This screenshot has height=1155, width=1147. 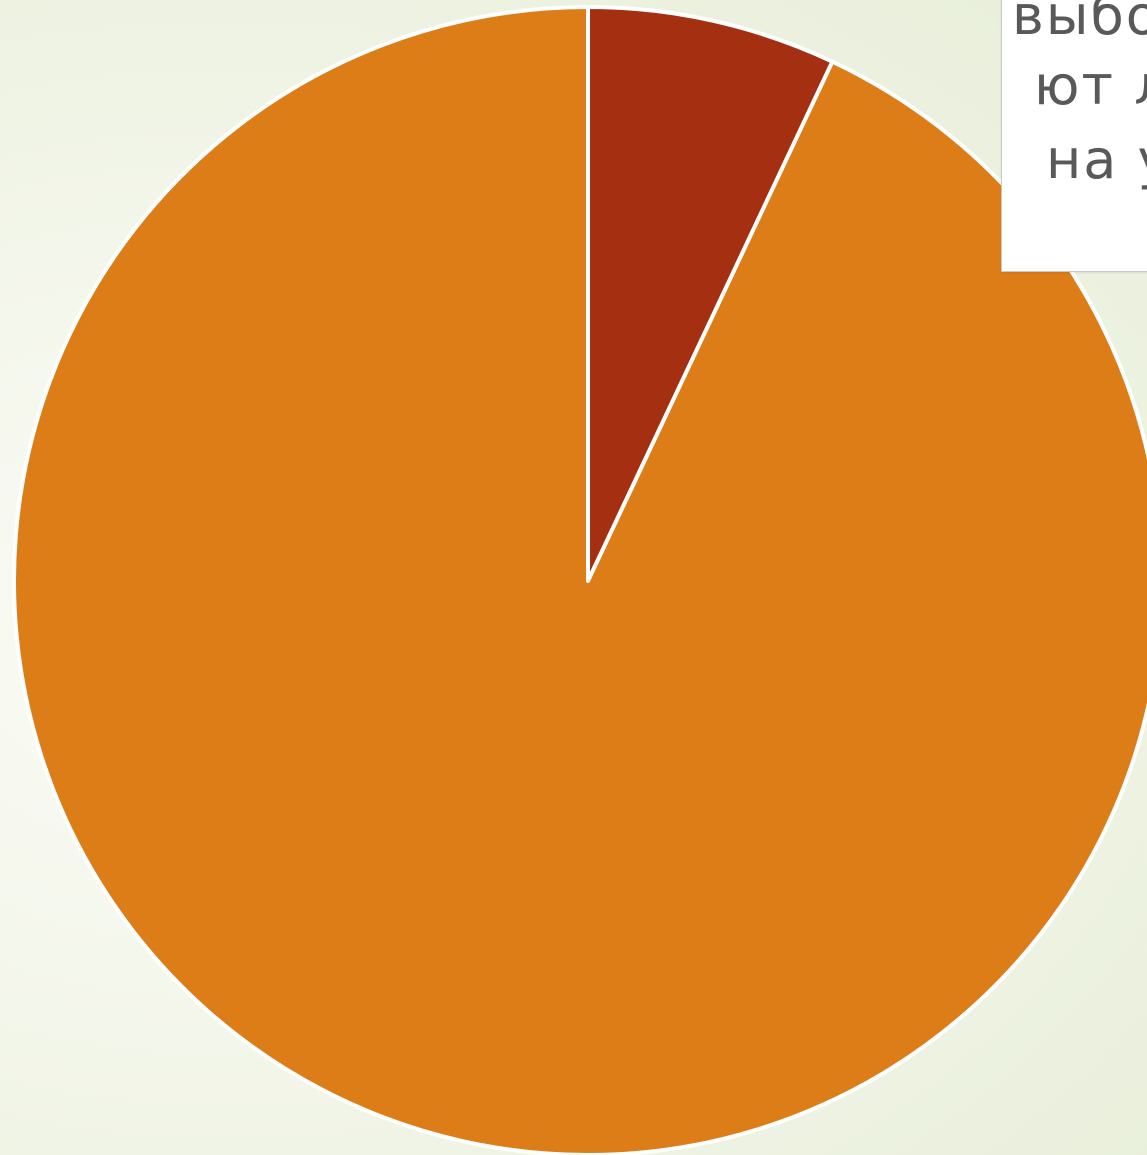 I want to click on callout-line: на у, so click(x=1096, y=159).